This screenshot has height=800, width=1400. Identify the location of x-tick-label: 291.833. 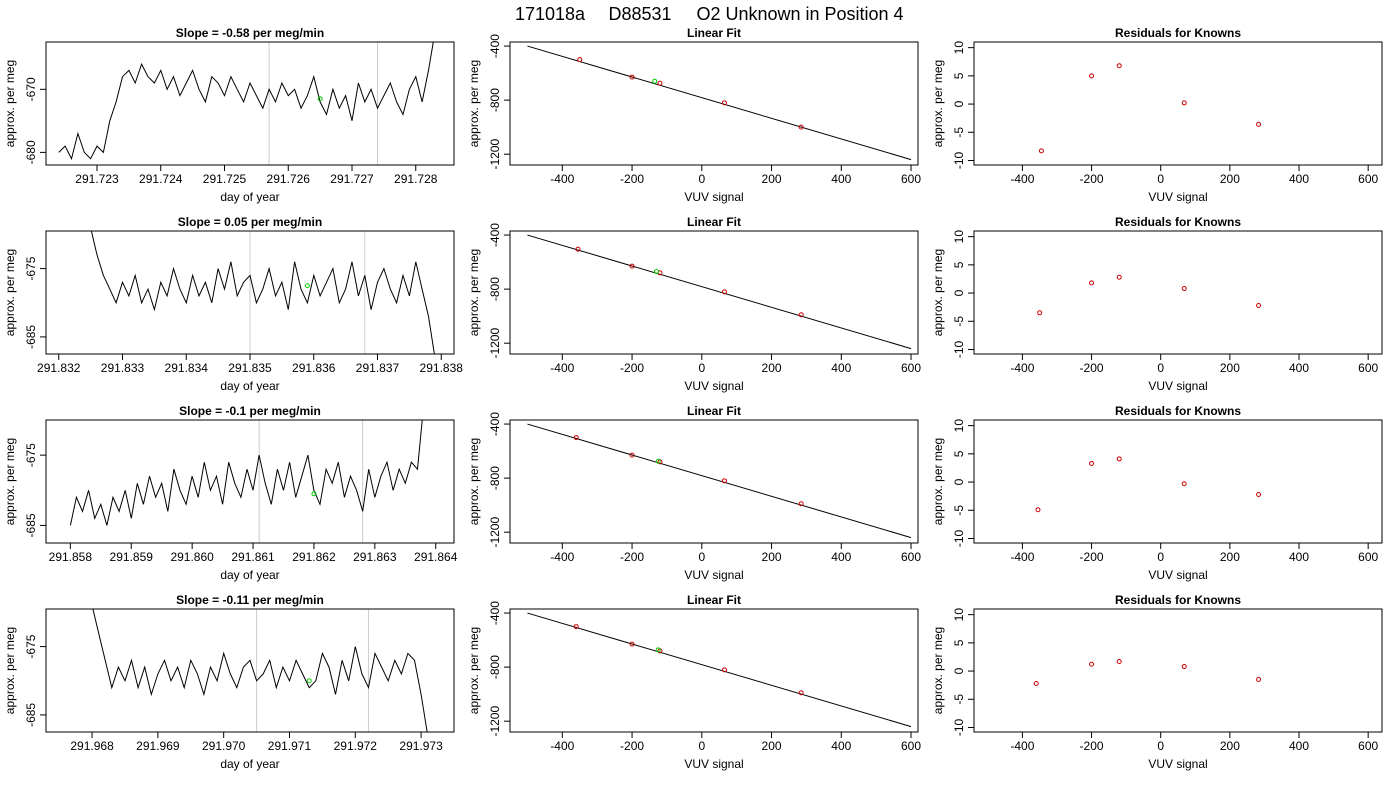
(123, 368).